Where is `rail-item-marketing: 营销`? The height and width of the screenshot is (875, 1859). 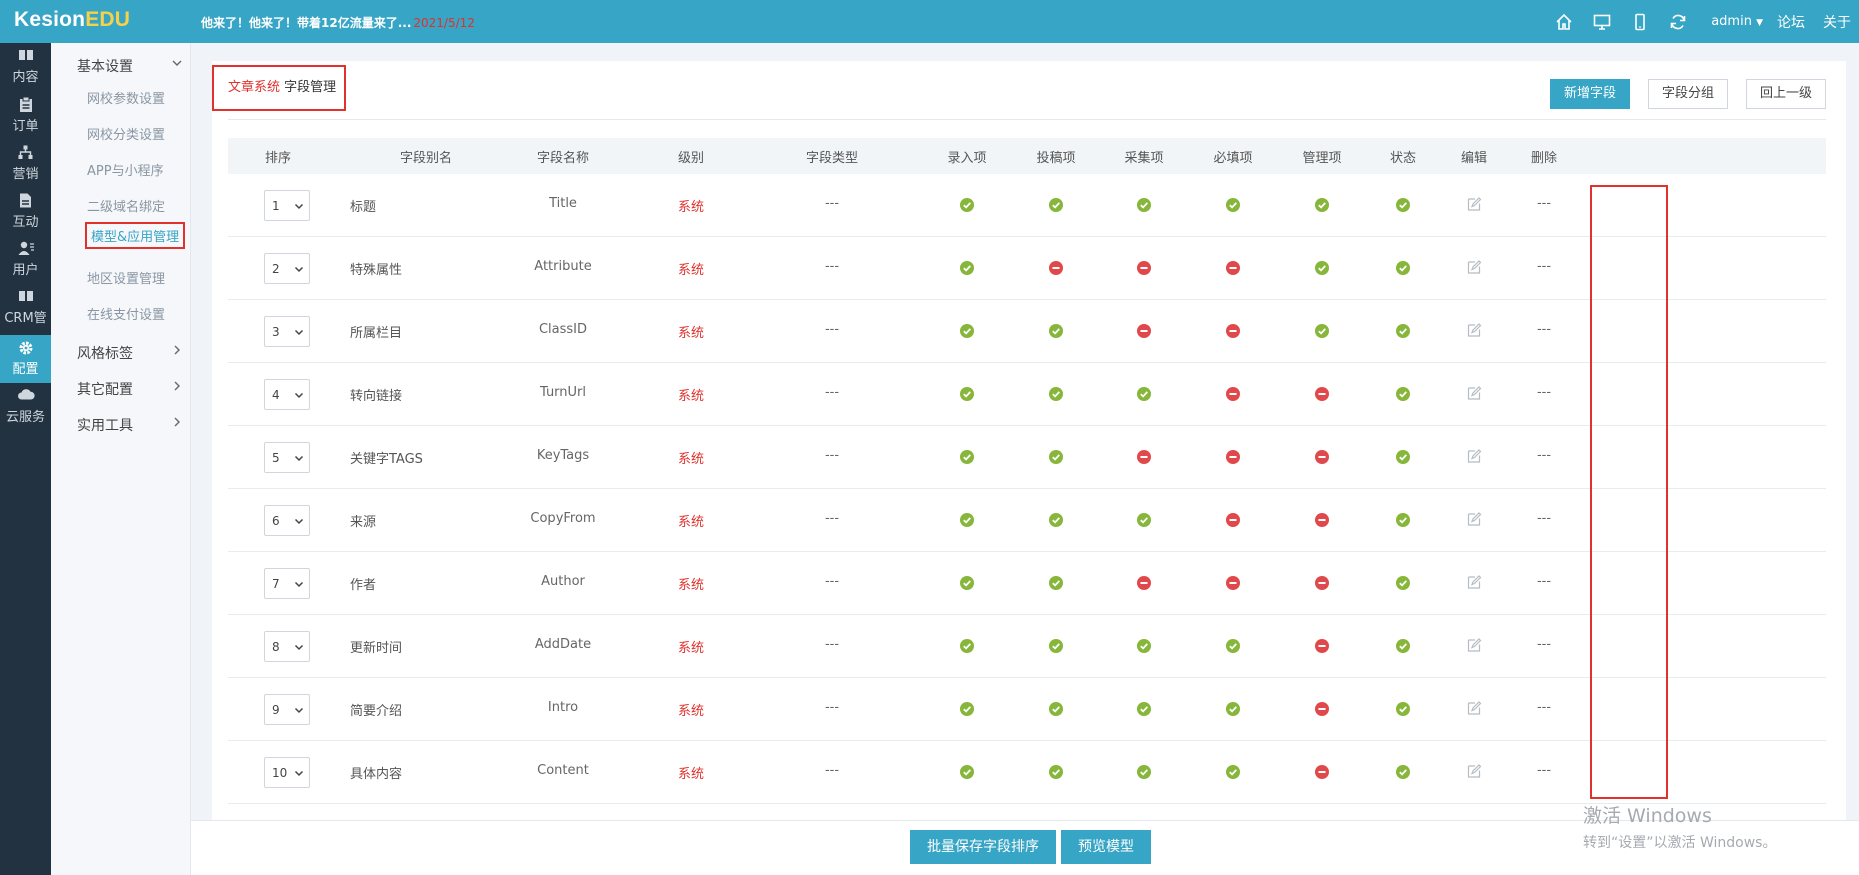
rail-item-marketing: 营销 is located at coordinates (25, 164).